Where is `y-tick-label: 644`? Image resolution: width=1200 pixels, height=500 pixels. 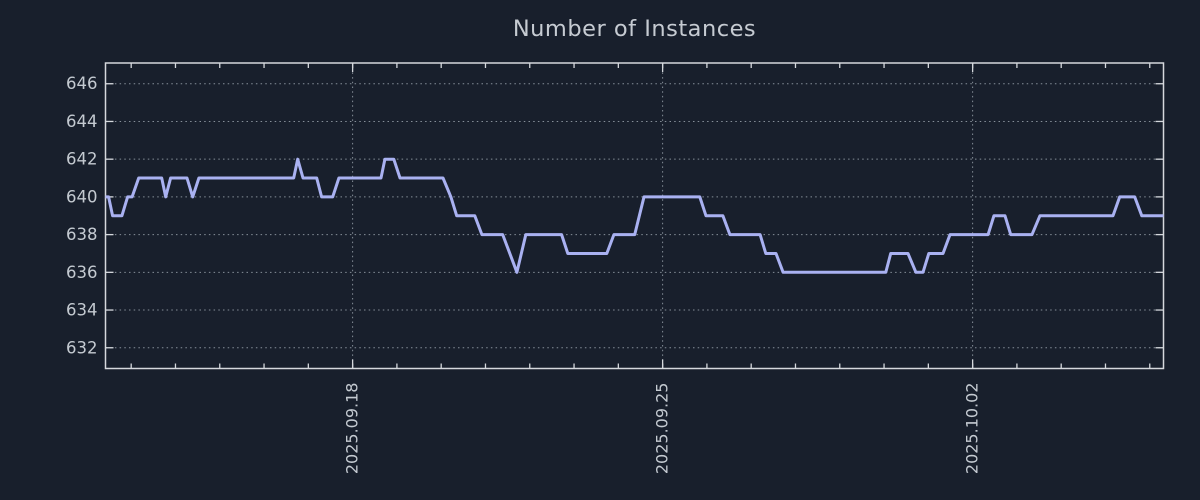 y-tick-label: 644 is located at coordinates (82, 121).